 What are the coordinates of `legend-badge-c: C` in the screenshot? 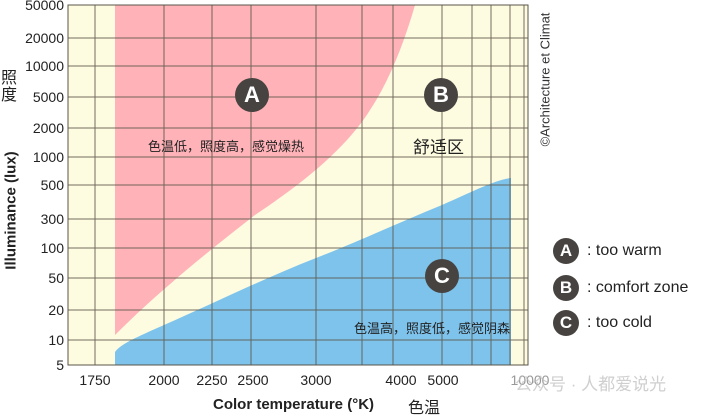 It's located at (566, 323).